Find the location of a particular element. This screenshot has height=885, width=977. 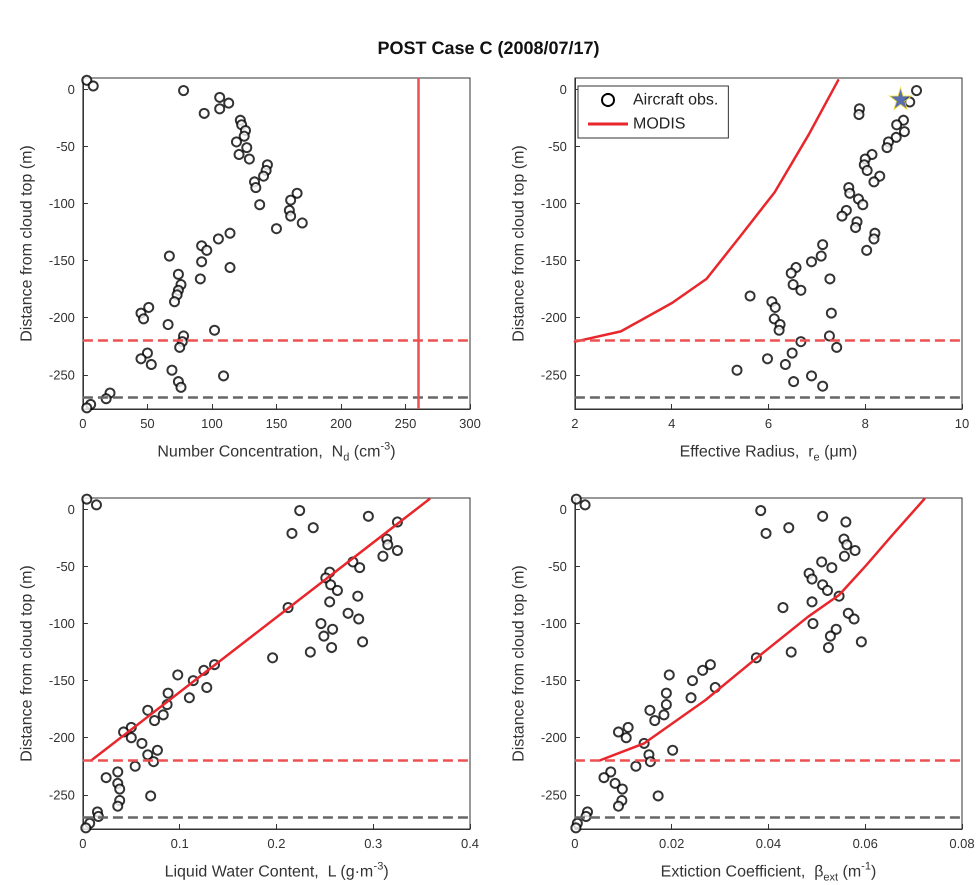

x-tick-label: 0.3 is located at coordinates (373, 843).